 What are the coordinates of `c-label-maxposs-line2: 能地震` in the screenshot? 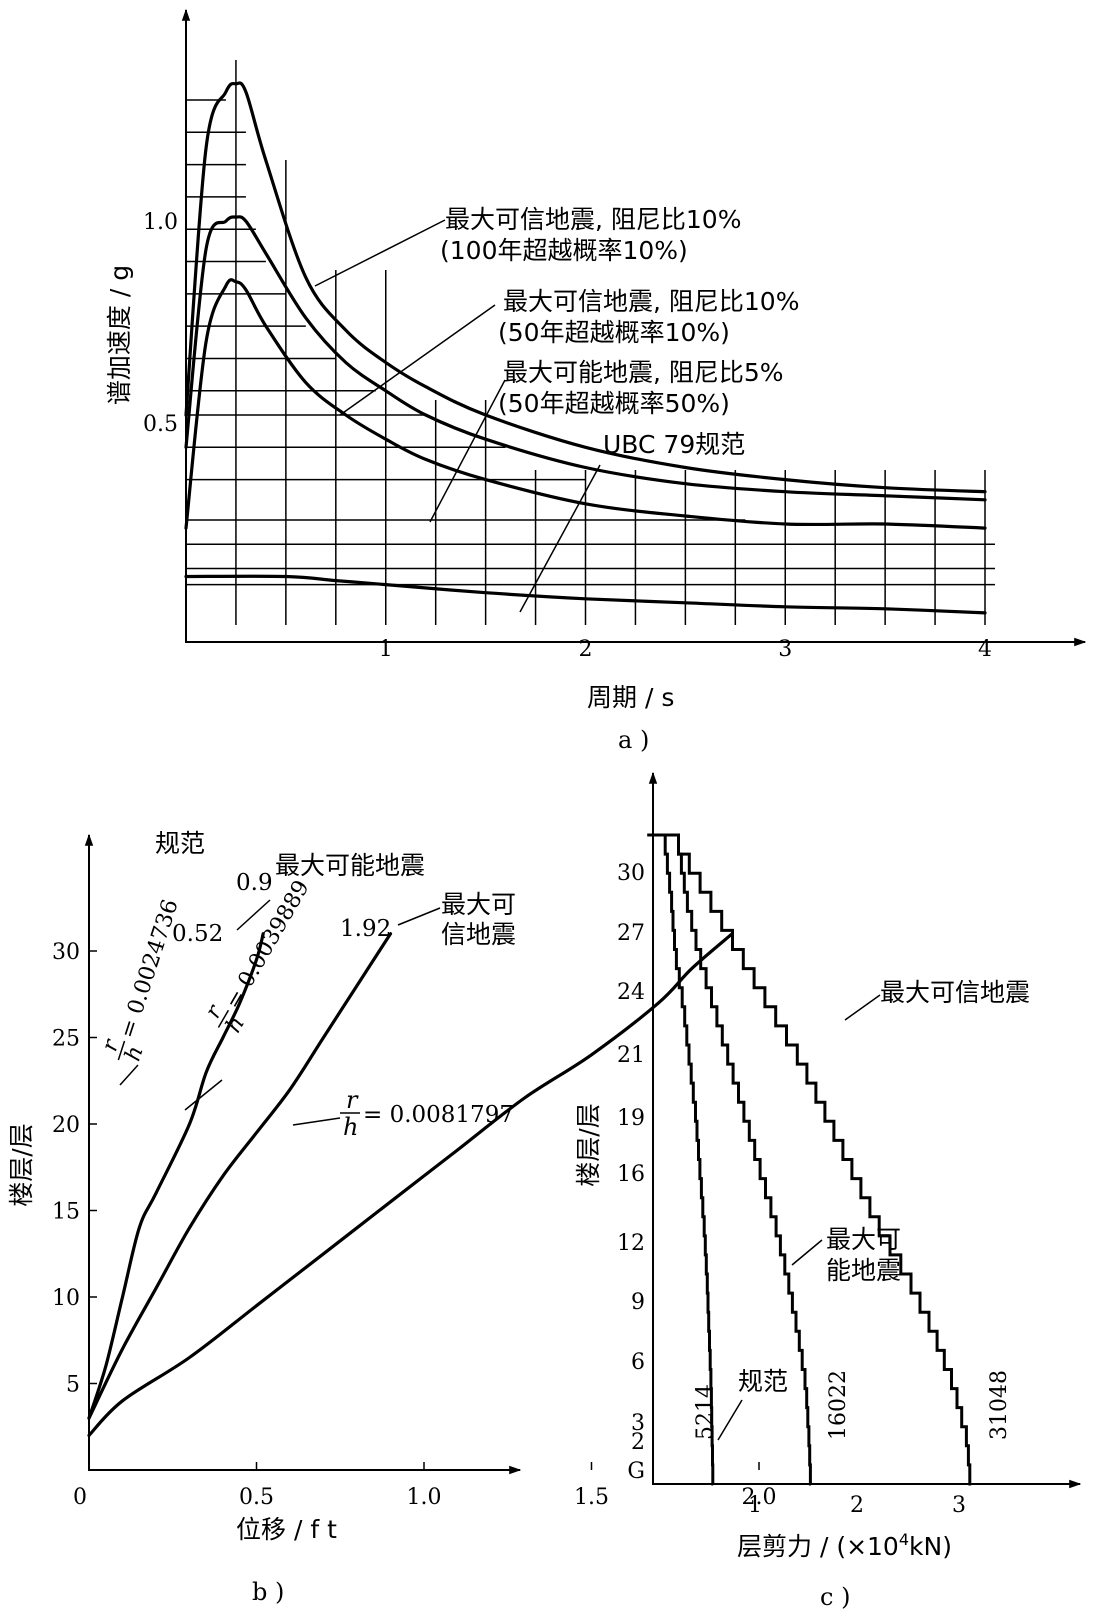 It's located at (863, 1270).